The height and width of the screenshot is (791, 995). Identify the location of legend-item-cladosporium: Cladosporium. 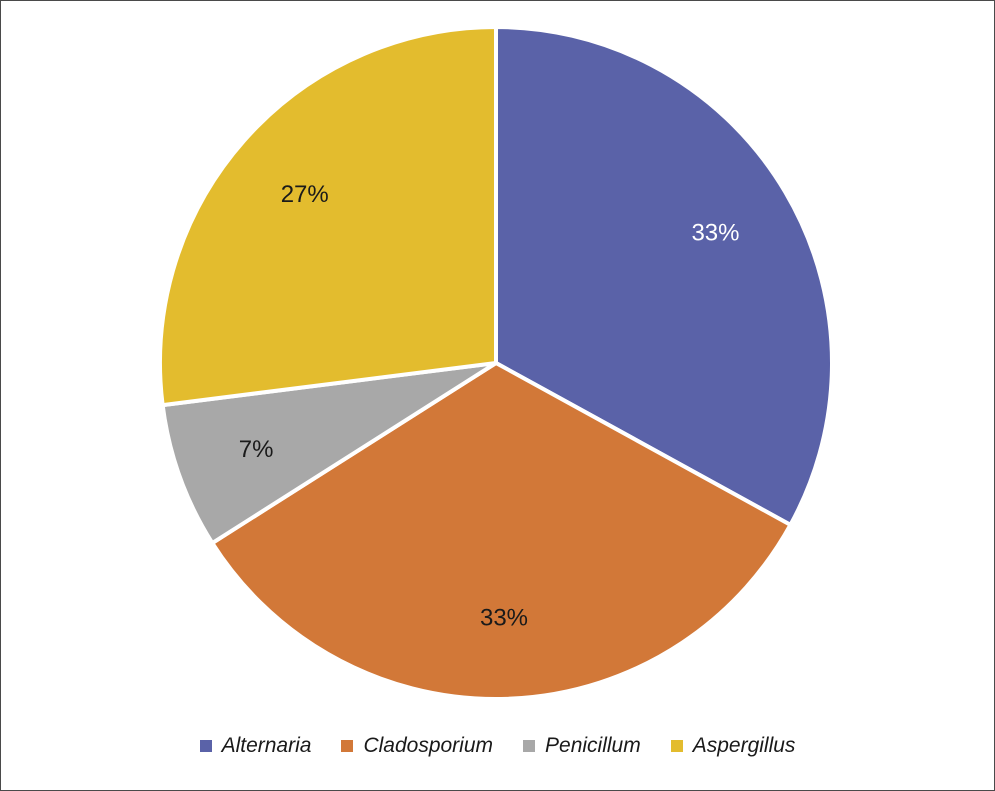
(417, 746).